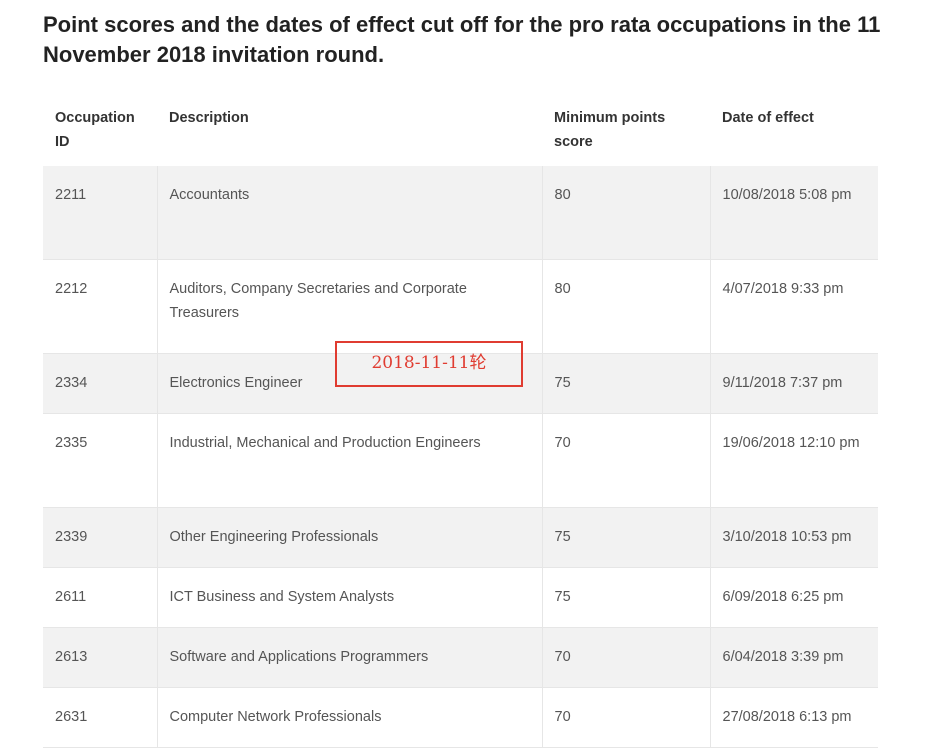  What do you see at coordinates (100, 213) in the screenshot?
I see `cell-occupation-id: 2211` at bounding box center [100, 213].